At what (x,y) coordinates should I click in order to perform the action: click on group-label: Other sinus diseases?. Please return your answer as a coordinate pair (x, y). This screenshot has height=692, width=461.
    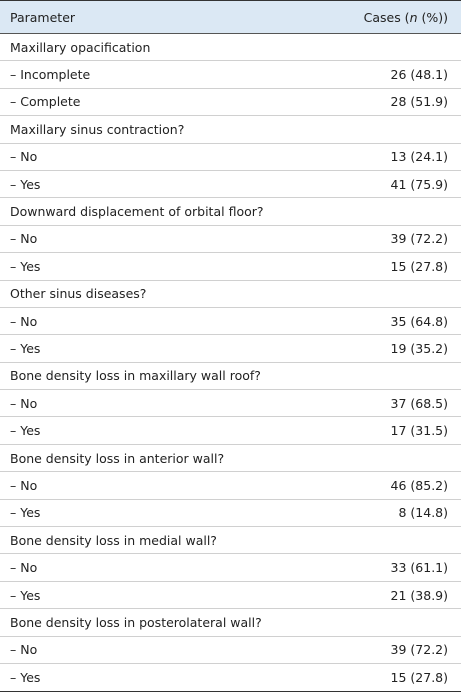
    Looking at the image, I should click on (78, 294).